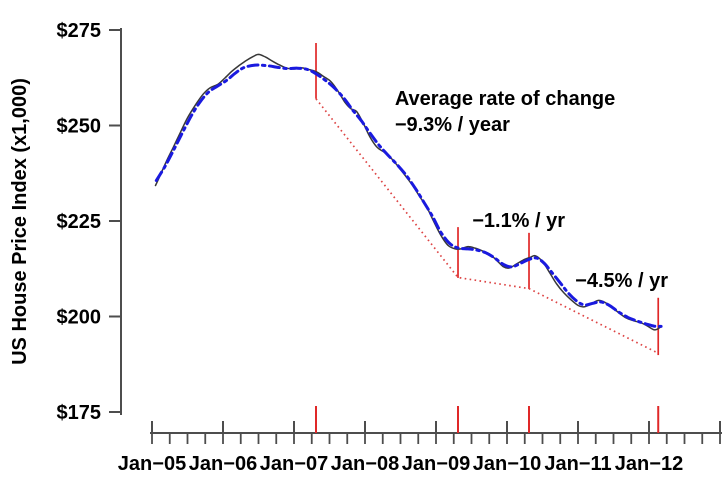 The image size is (725, 482). What do you see at coordinates (223, 464) in the screenshot?
I see `x-axis-tick-label: Jan−06` at bounding box center [223, 464].